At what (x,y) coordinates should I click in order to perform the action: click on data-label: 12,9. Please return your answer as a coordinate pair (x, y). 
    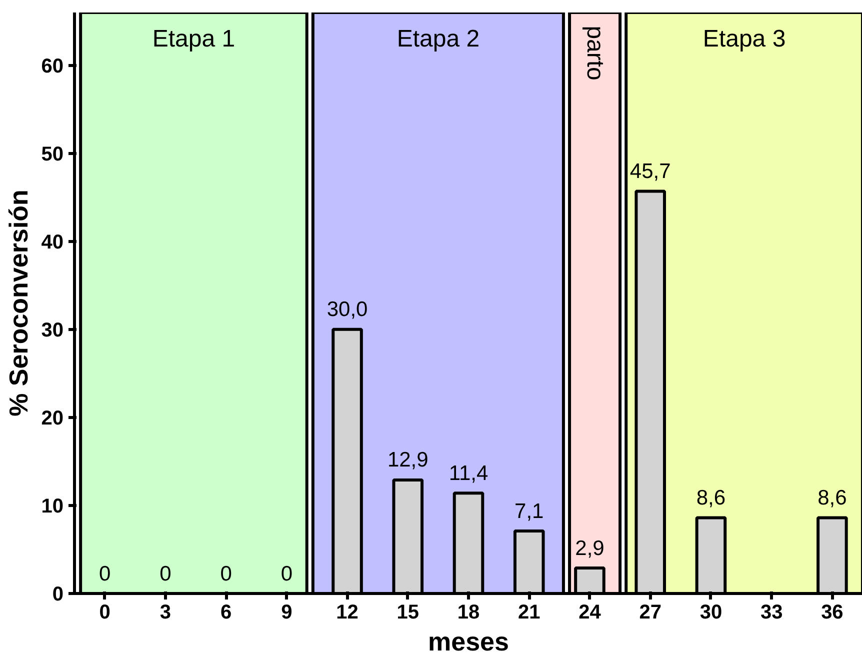
    Looking at the image, I should click on (407, 460).